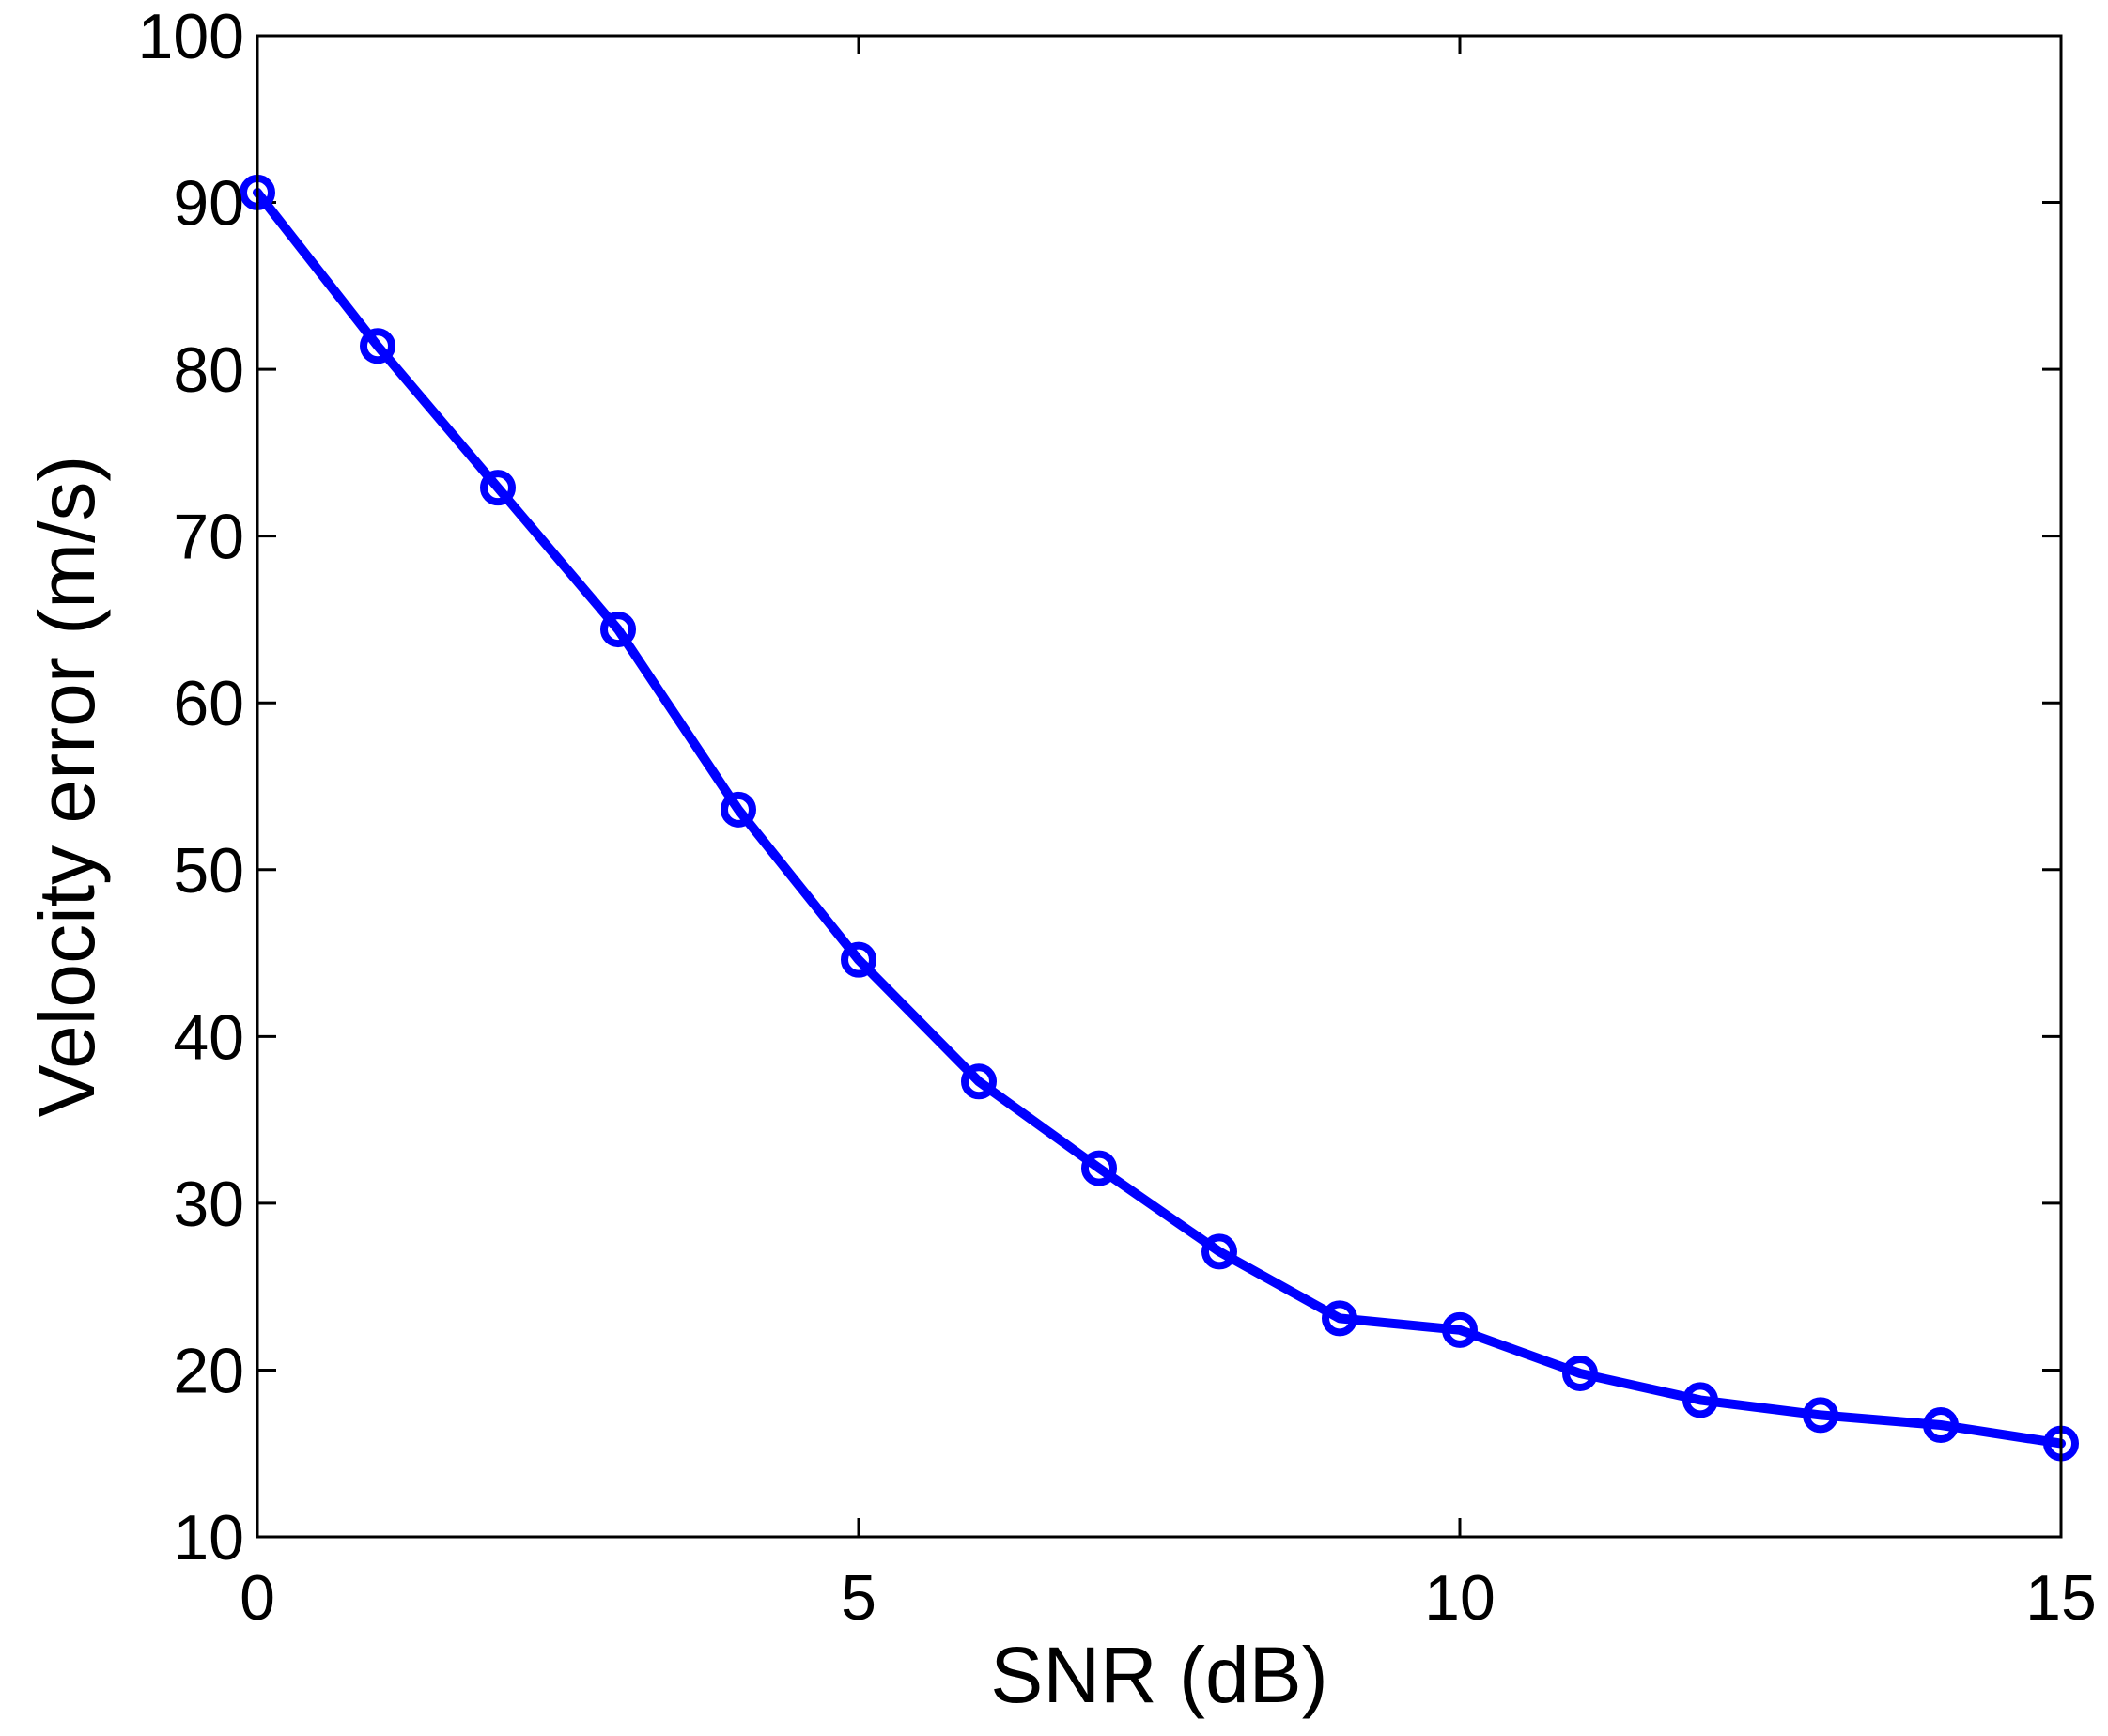 Image resolution: width=2108 pixels, height=1736 pixels. I want to click on x-tick-label: 10, so click(1460, 1598).